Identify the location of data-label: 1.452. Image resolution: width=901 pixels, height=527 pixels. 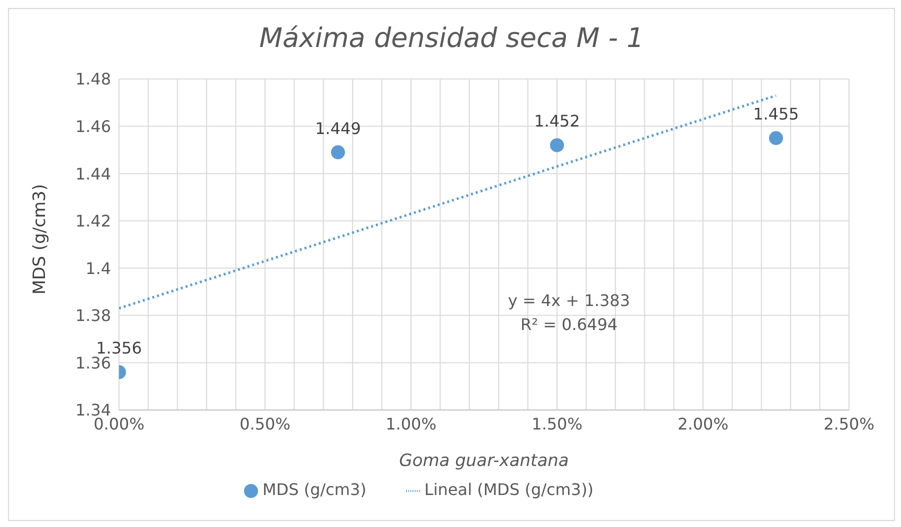
(557, 121).